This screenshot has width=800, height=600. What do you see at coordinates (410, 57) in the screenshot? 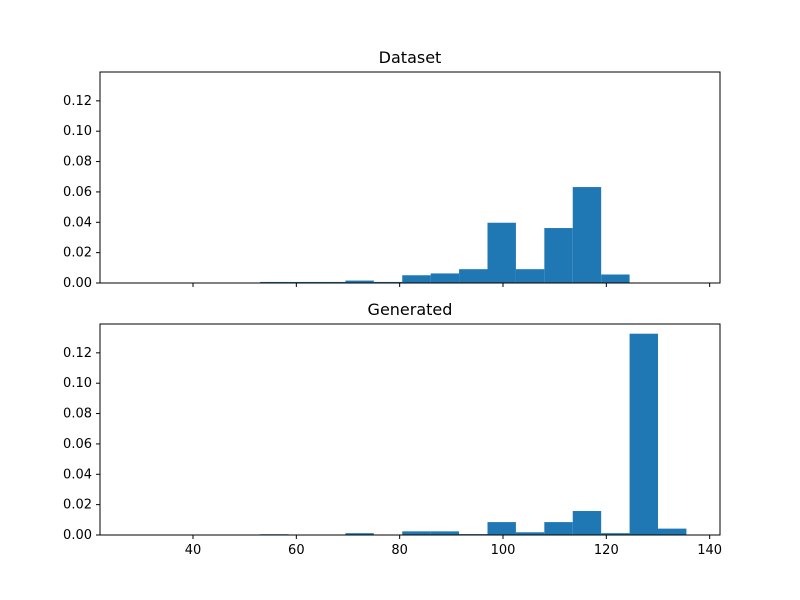
I see `chart-title: Dataset` at bounding box center [410, 57].